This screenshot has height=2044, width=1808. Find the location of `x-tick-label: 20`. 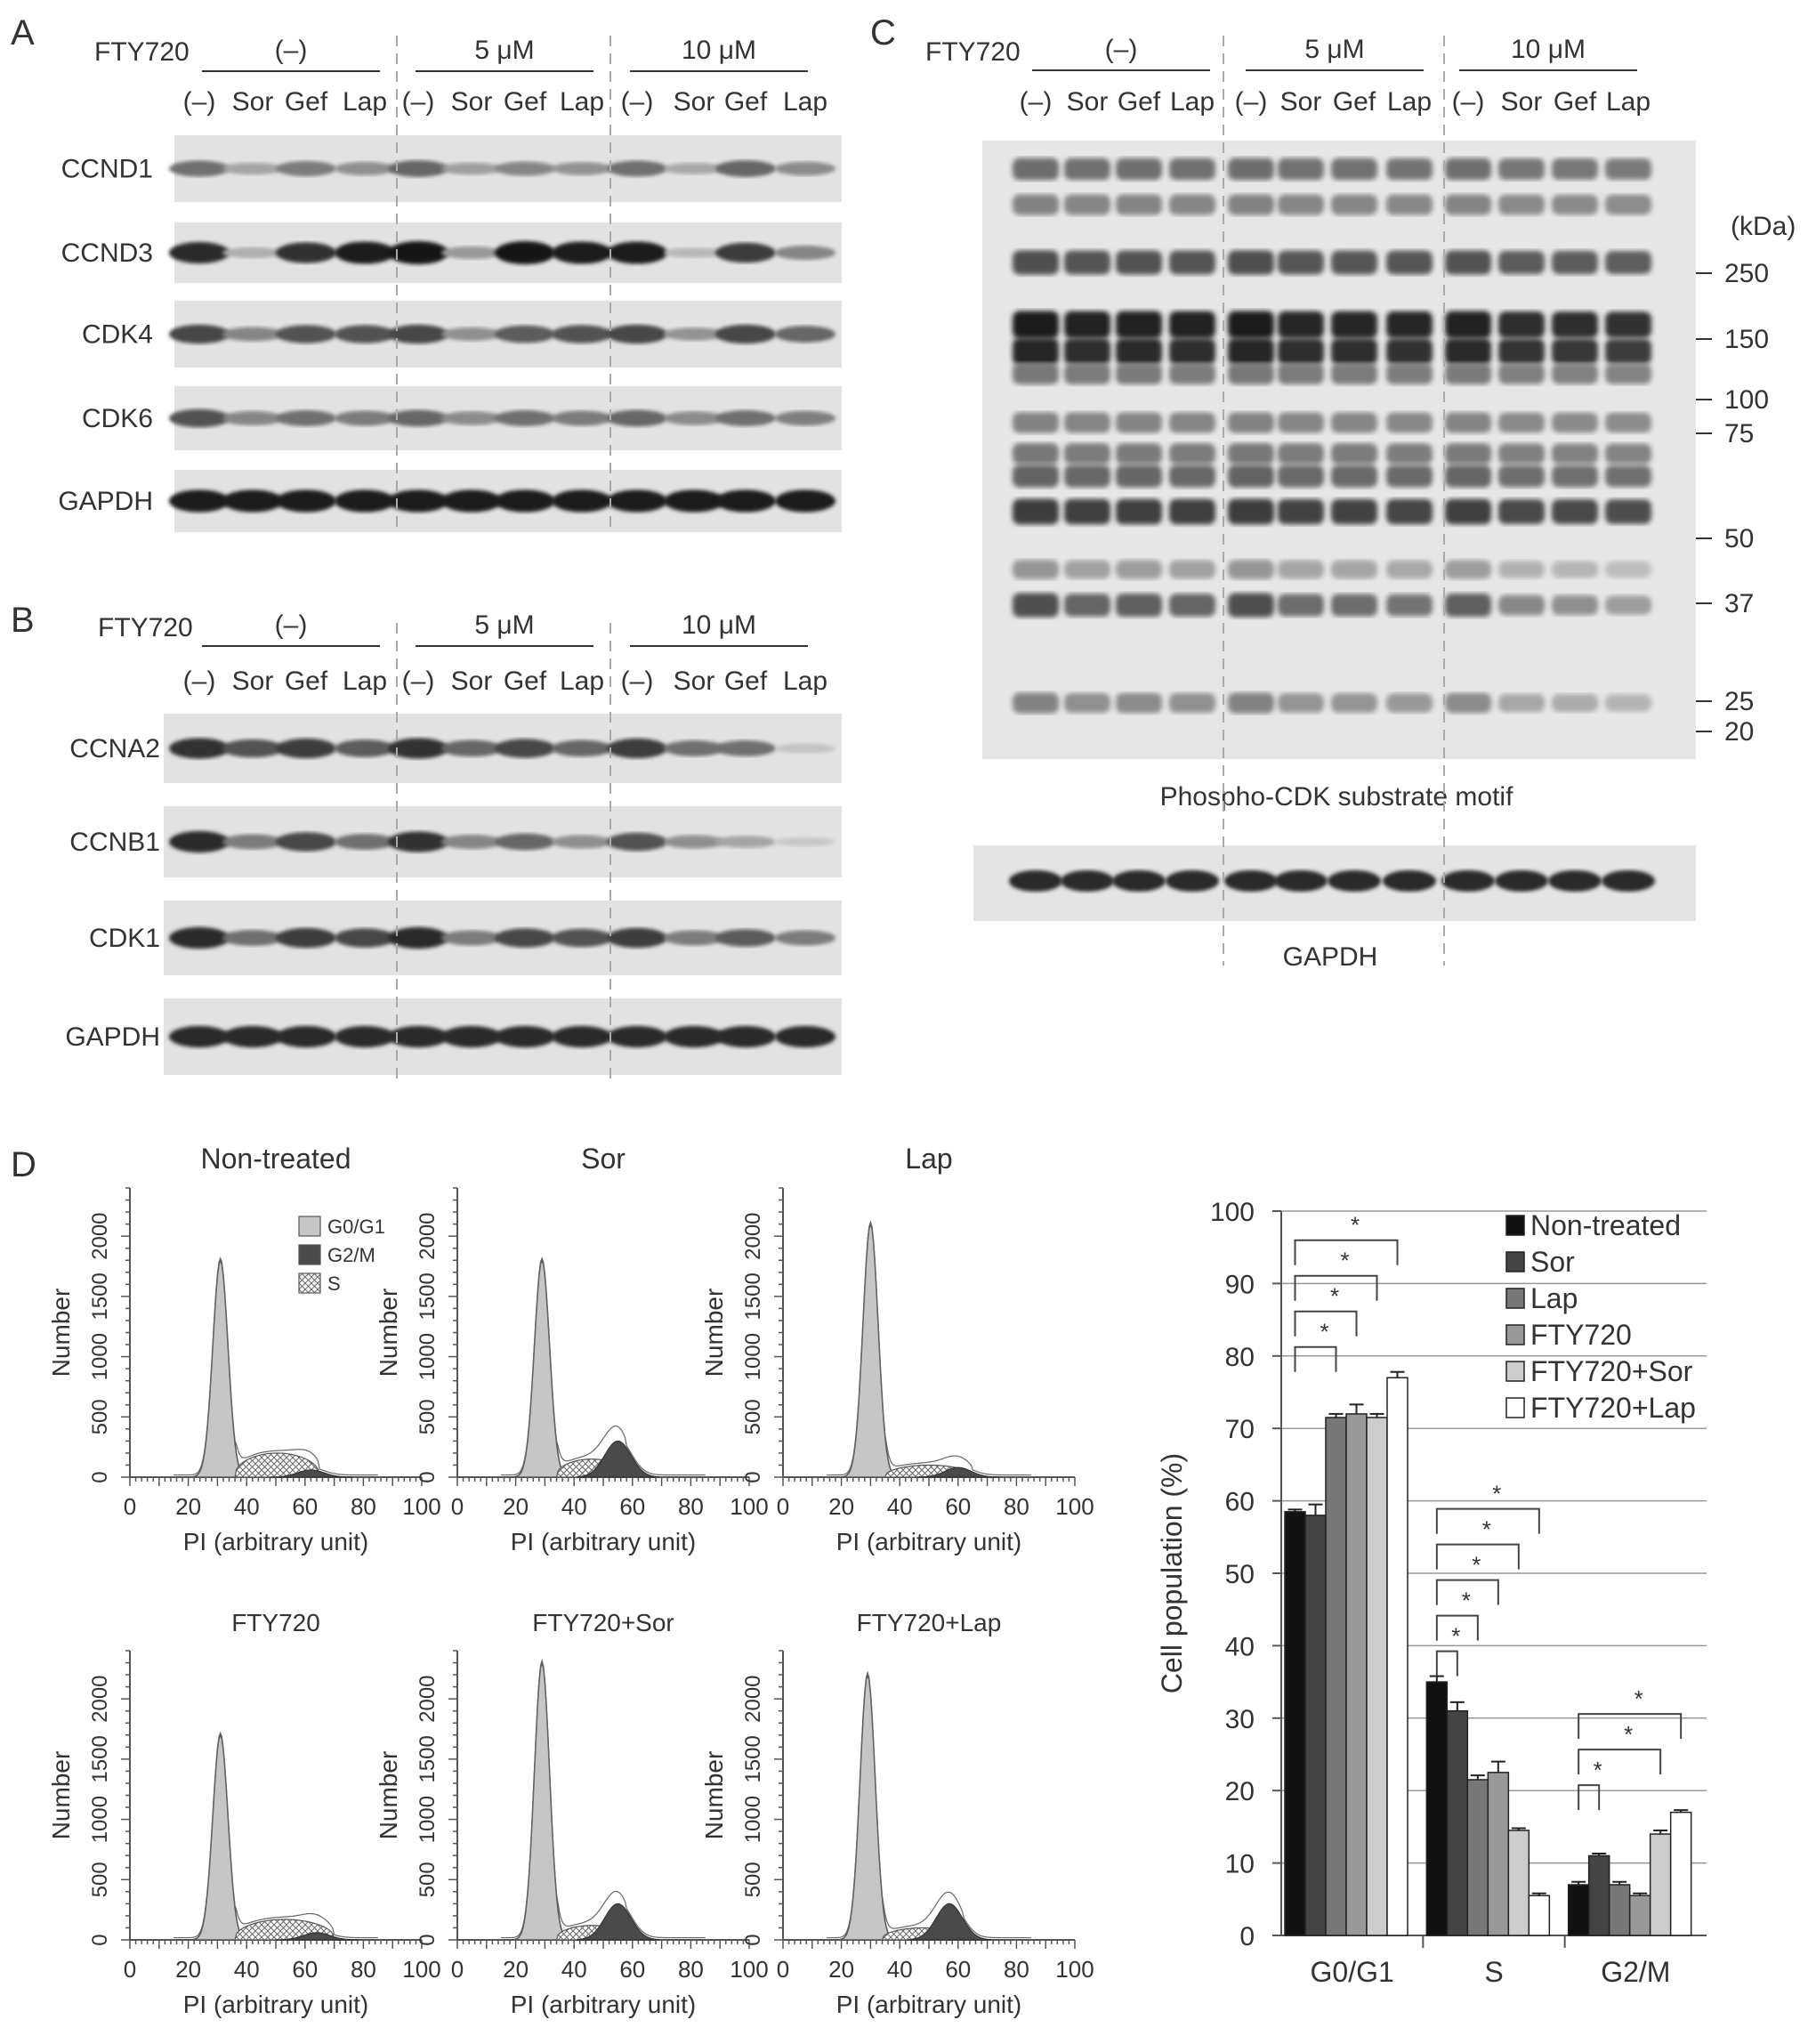

x-tick-label: 20 is located at coordinates (841, 1506).